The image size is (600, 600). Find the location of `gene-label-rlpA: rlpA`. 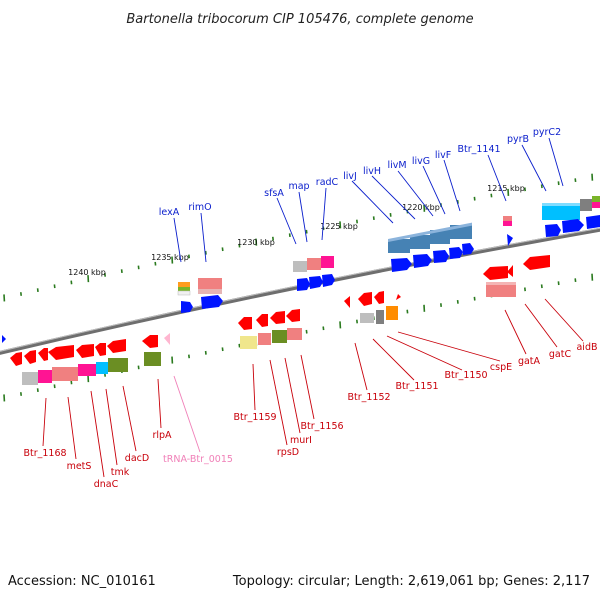

gene-label-rlpA: rlpA is located at coordinates (162, 435).